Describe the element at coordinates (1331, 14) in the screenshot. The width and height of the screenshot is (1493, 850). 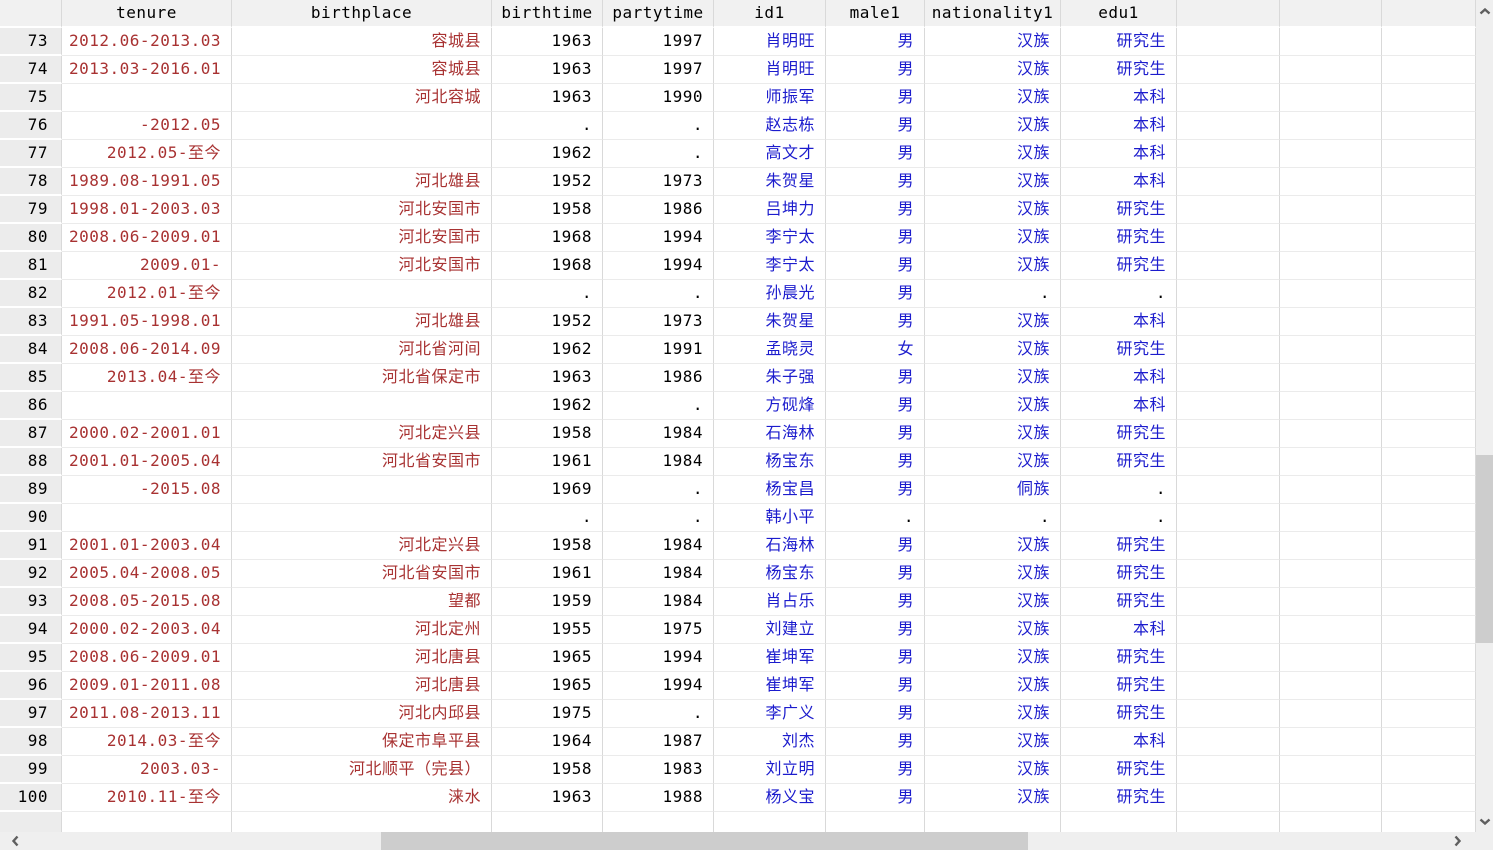
I see `column-header-blank` at that location.